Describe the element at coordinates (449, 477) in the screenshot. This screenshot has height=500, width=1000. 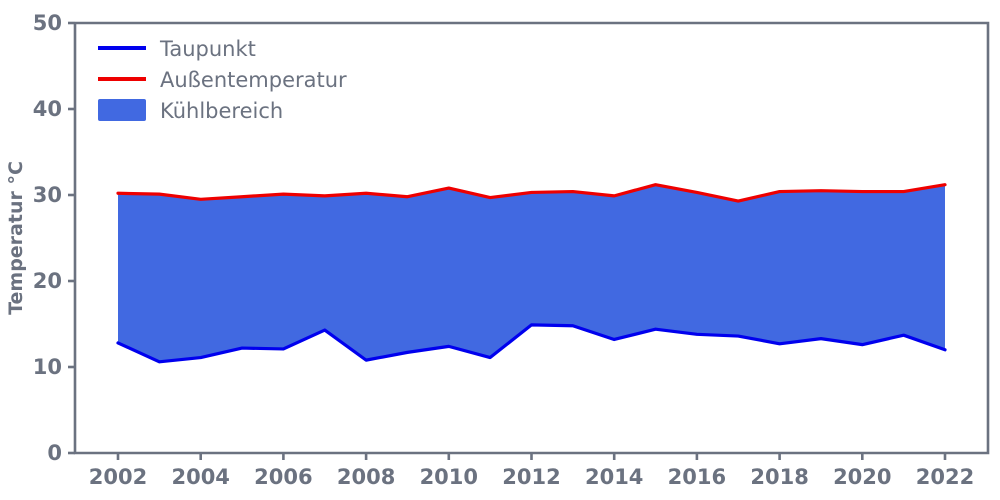
I see `x-tick-label: 2010` at that location.